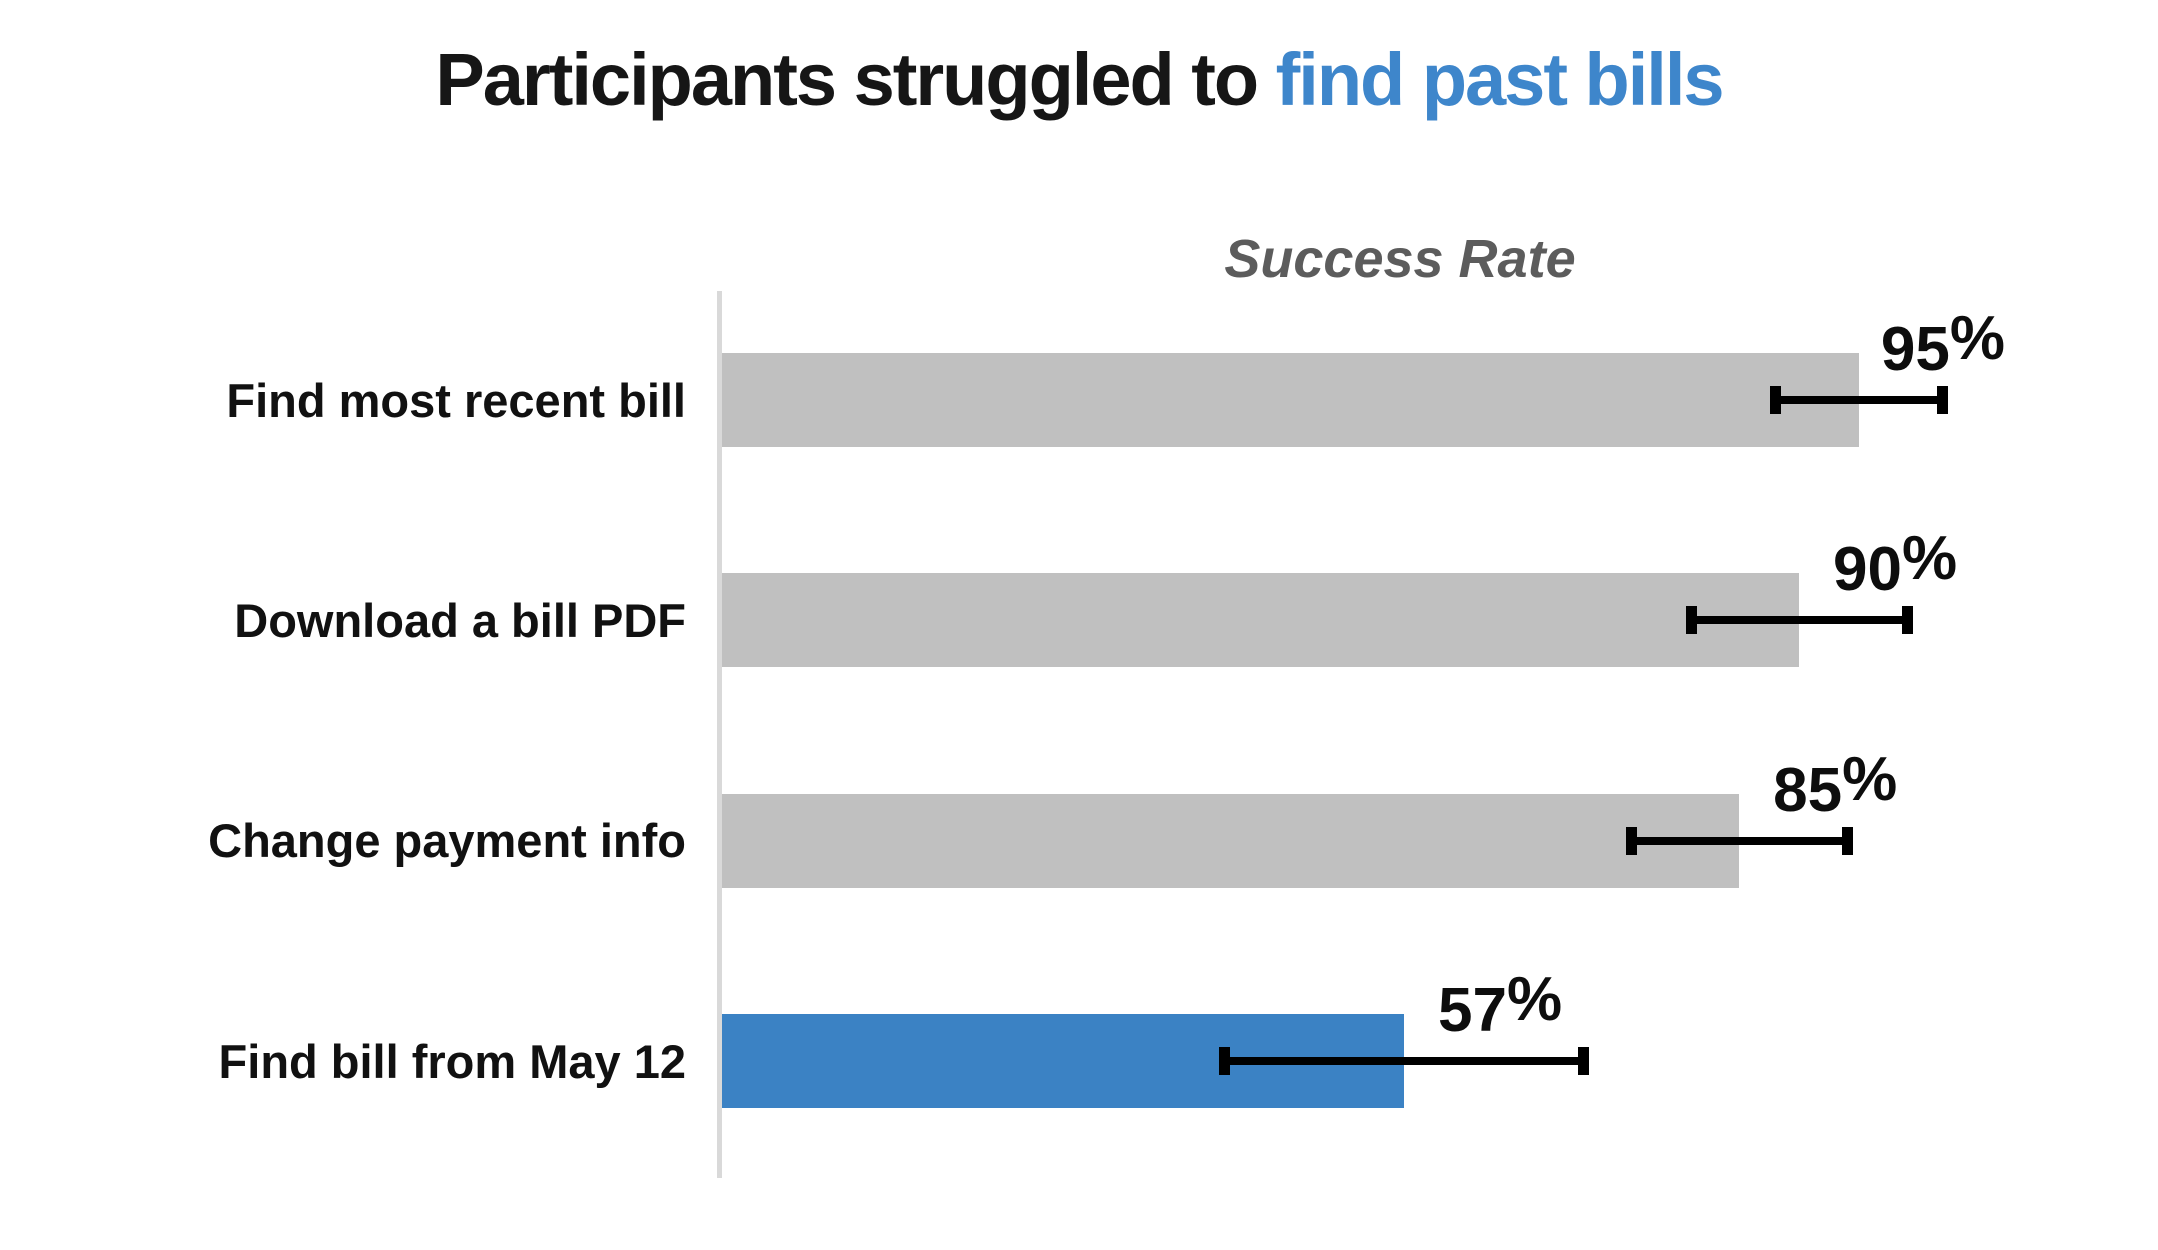  I want to click on chart-title-highlight: find past bills, so click(1500, 79).